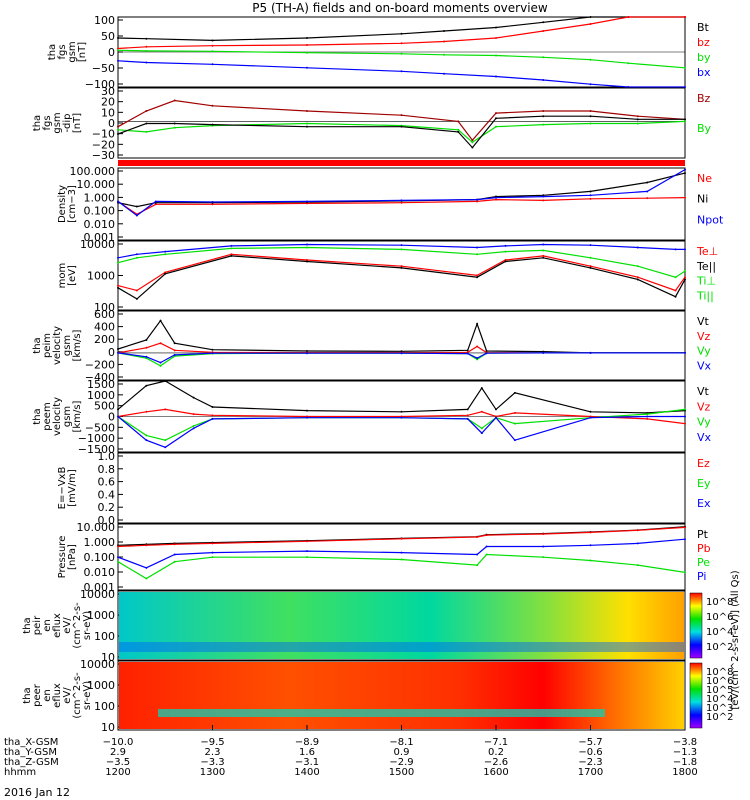 The width and height of the screenshot is (750, 800). What do you see at coordinates (704, 437) in the screenshot?
I see `legend-entry: Vx` at bounding box center [704, 437].